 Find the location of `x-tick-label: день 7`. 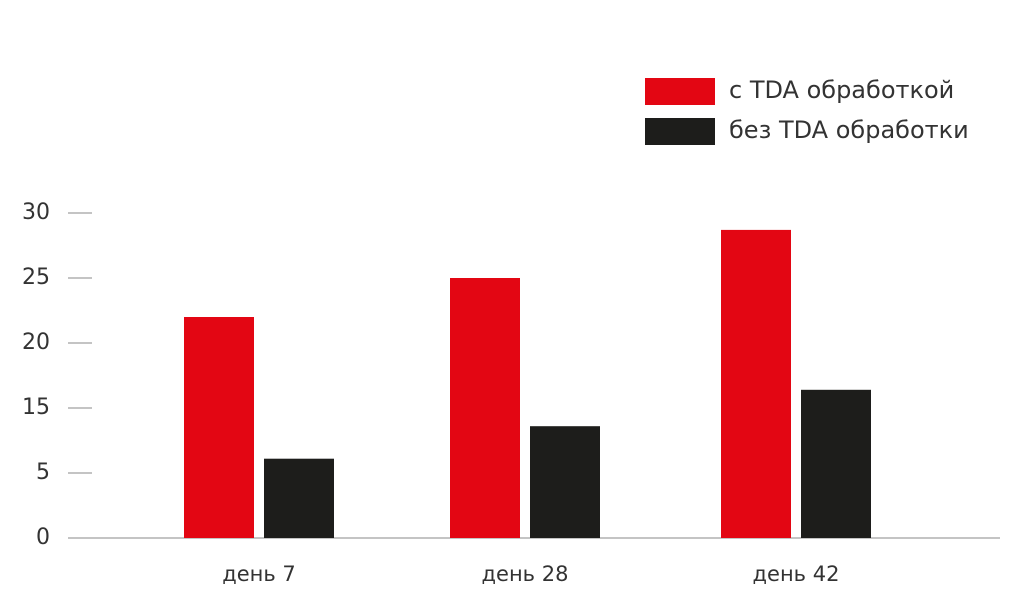

x-tick-label: день 7 is located at coordinates (259, 574).